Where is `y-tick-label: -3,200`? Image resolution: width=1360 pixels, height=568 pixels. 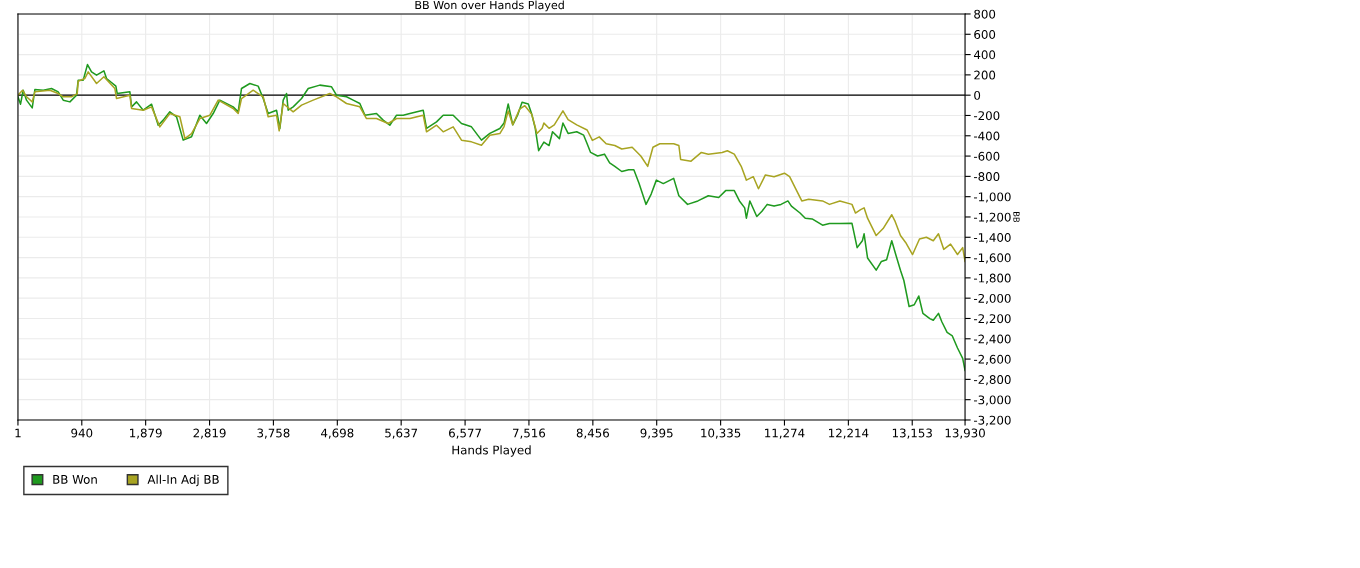 y-tick-label: -3,200 is located at coordinates (992, 420).